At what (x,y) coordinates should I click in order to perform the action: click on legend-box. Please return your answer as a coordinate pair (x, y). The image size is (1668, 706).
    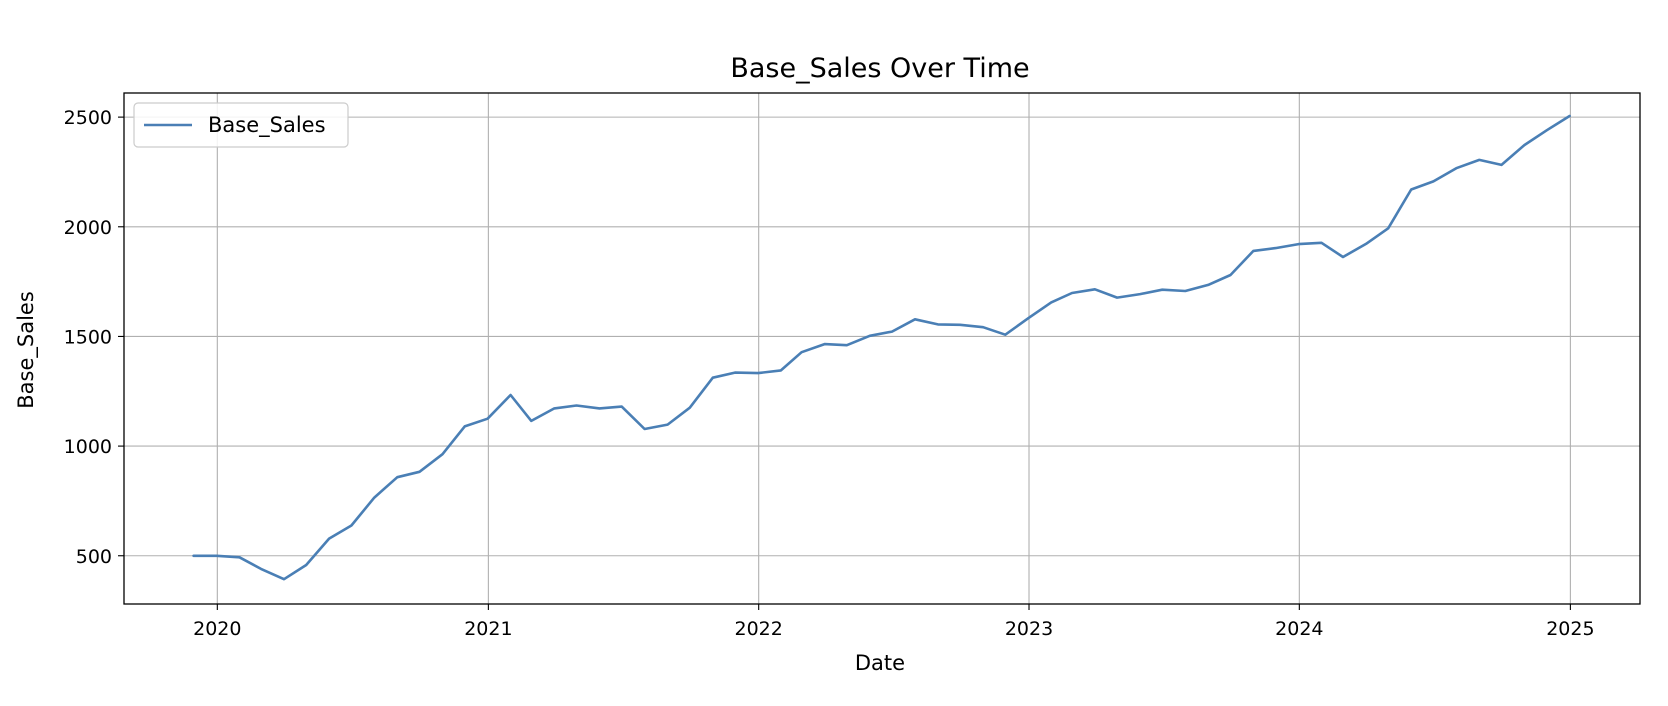
    Looking at the image, I should click on (241, 125).